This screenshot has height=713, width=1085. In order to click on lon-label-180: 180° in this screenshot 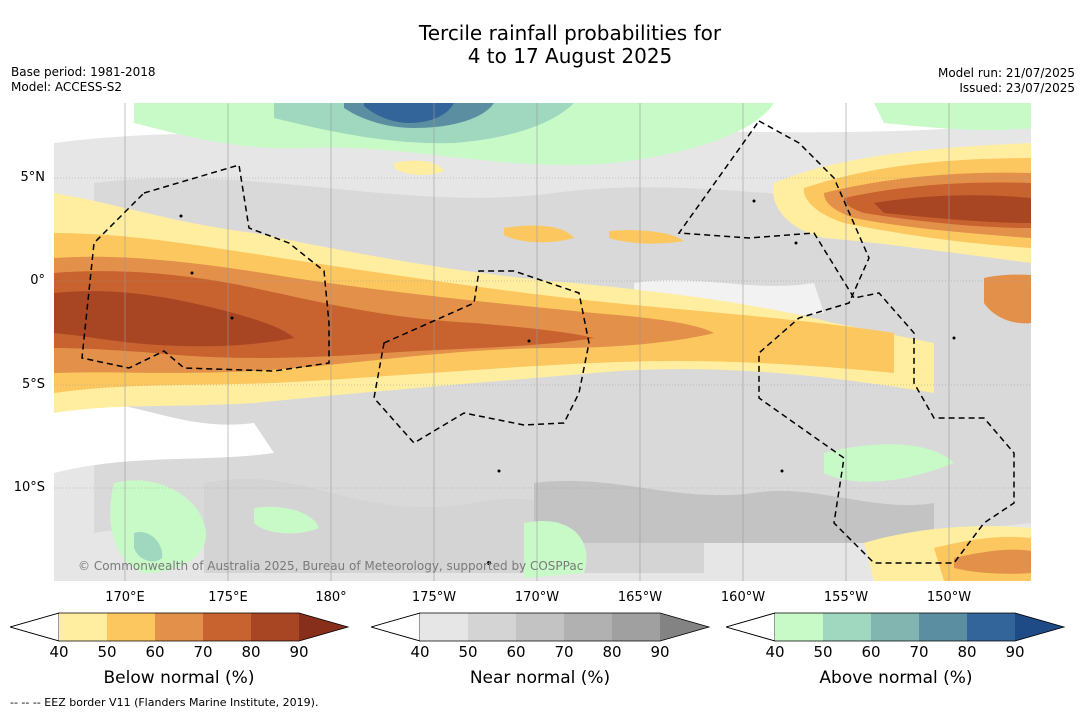, I will do `click(331, 597)`.